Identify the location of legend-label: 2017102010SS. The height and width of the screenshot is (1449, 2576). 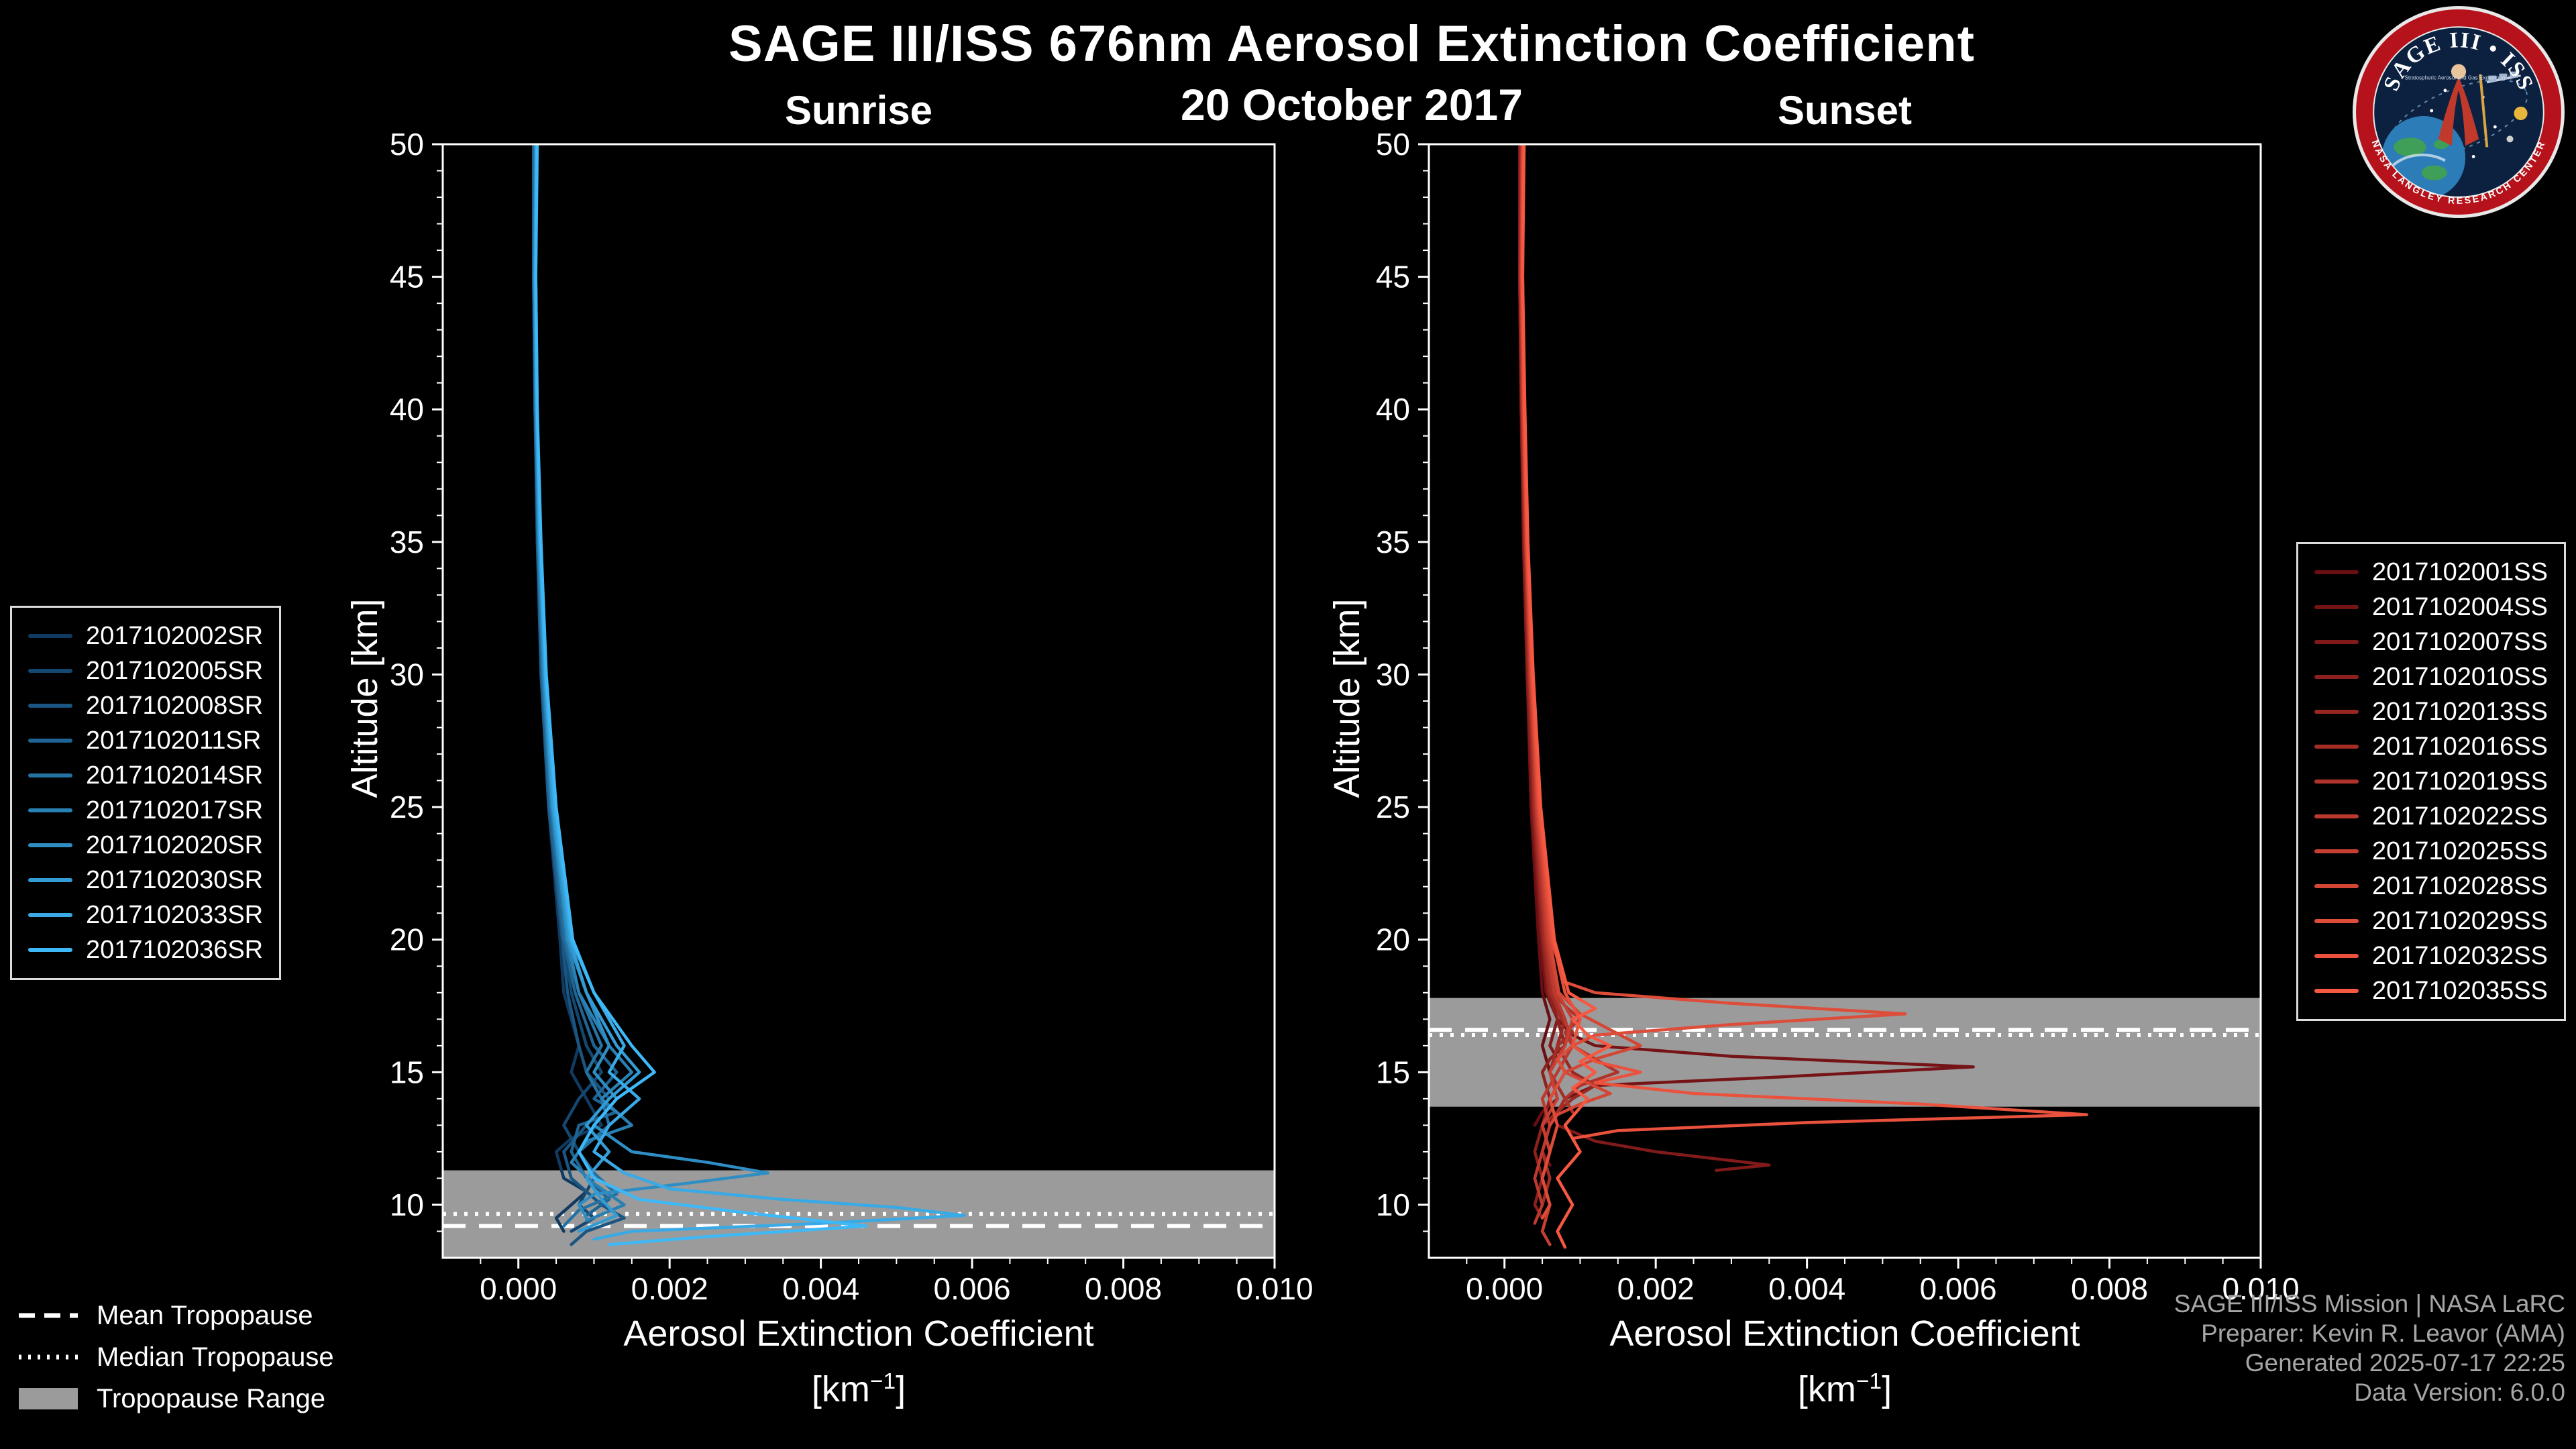
(2459, 676).